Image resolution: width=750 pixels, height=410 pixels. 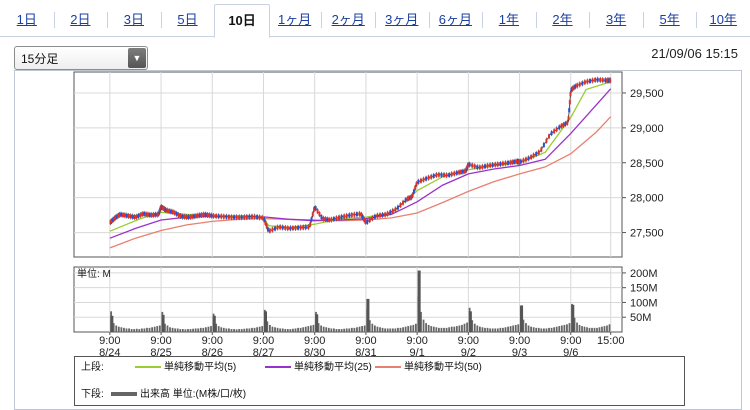 I want to click on period-tabs: 1日 2日 3日 5日 10日 1ヶ月 2ヶ月 3ヶ月 6ヶ月 1年 2年 3年 5年 10年, so click(x=375, y=19).